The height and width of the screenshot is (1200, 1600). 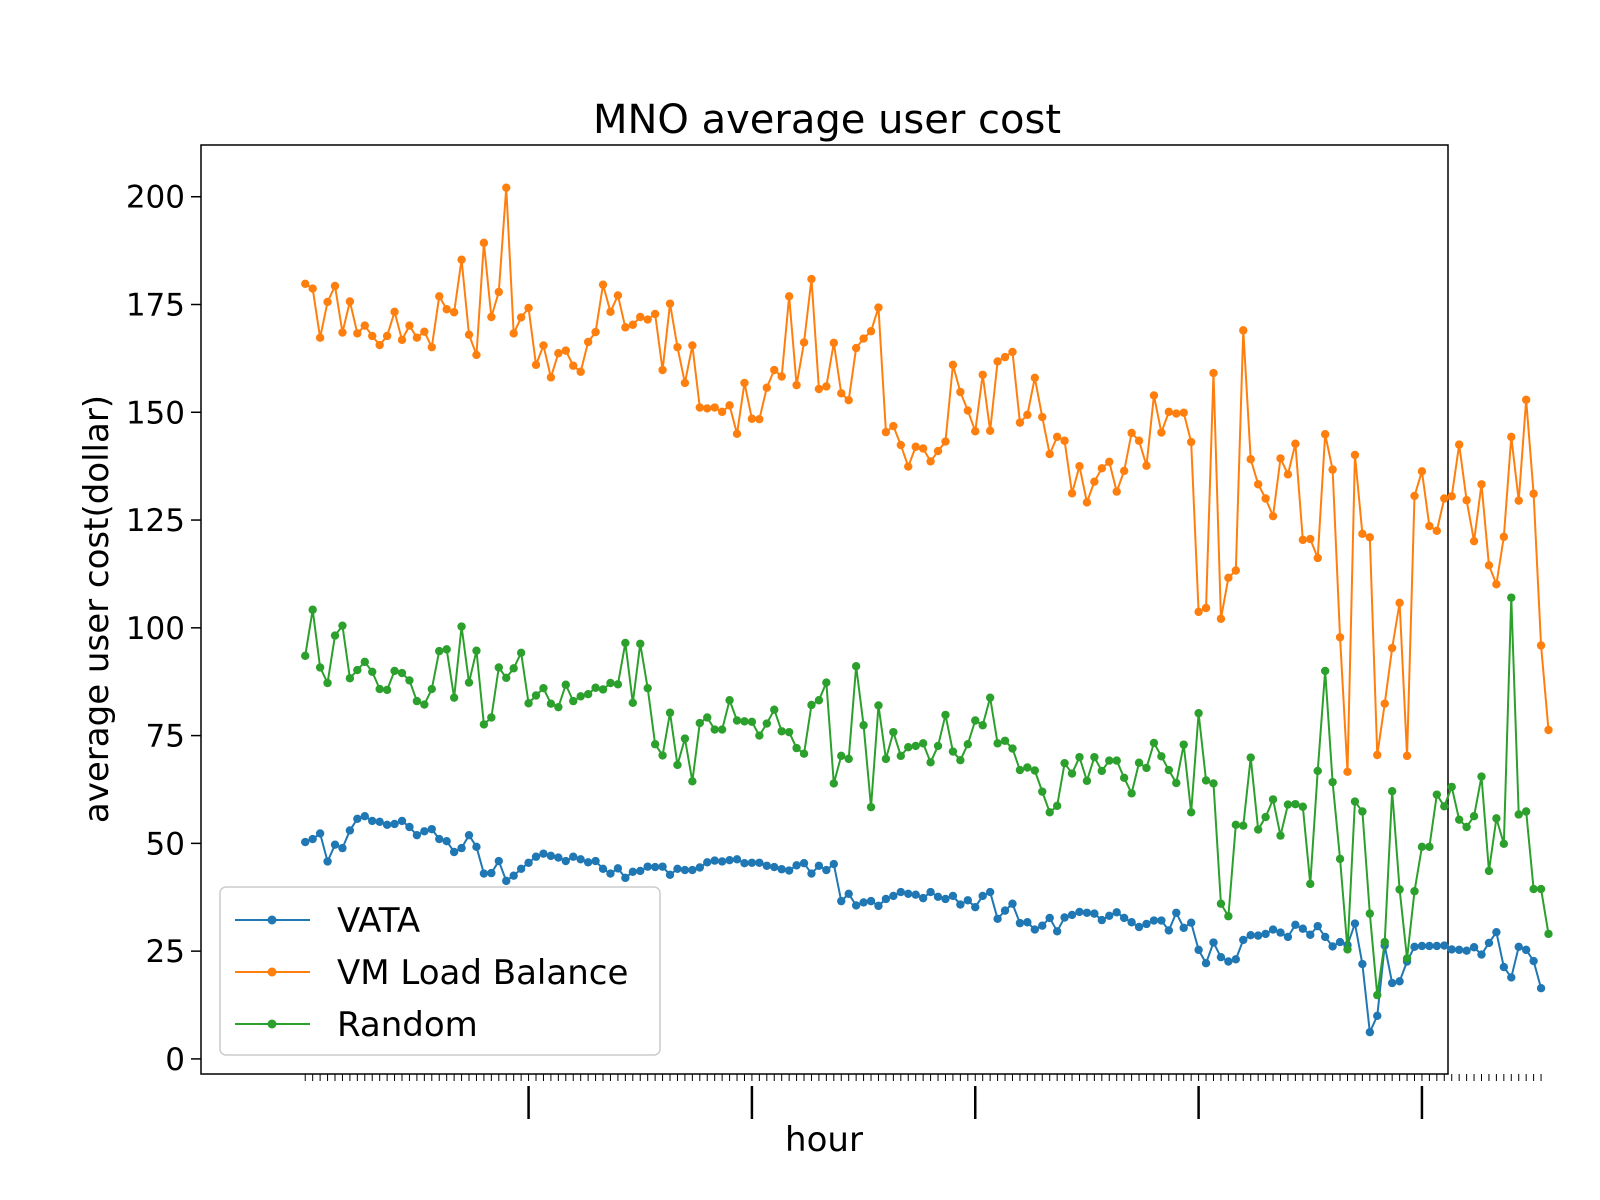 I want to click on legend-label: Random, so click(x=407, y=1025).